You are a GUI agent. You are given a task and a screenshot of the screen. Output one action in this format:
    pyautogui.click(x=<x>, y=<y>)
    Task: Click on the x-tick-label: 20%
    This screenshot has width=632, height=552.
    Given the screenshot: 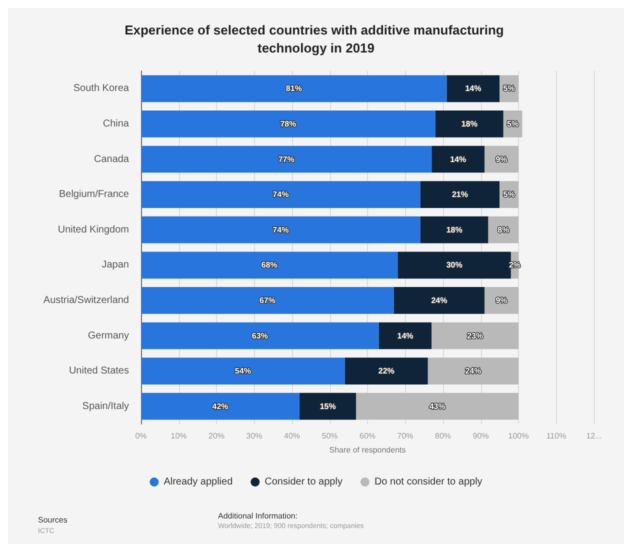 What is the action you would take?
    pyautogui.click(x=216, y=436)
    